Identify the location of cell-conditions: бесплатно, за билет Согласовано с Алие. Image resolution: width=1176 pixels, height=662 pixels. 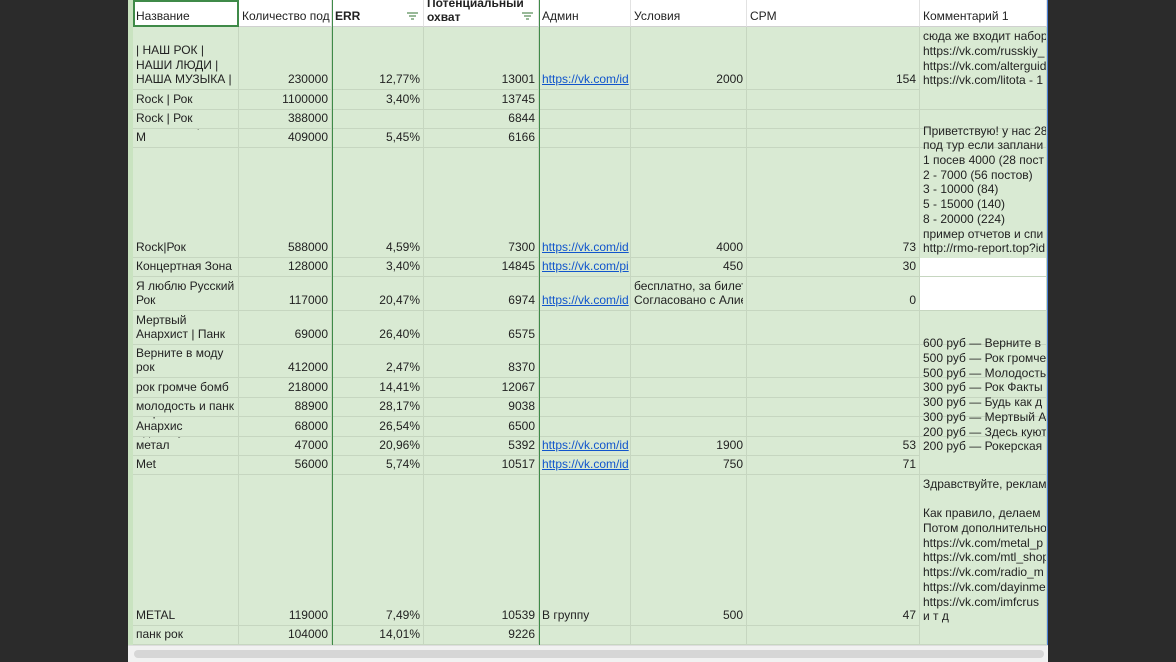
(689, 294).